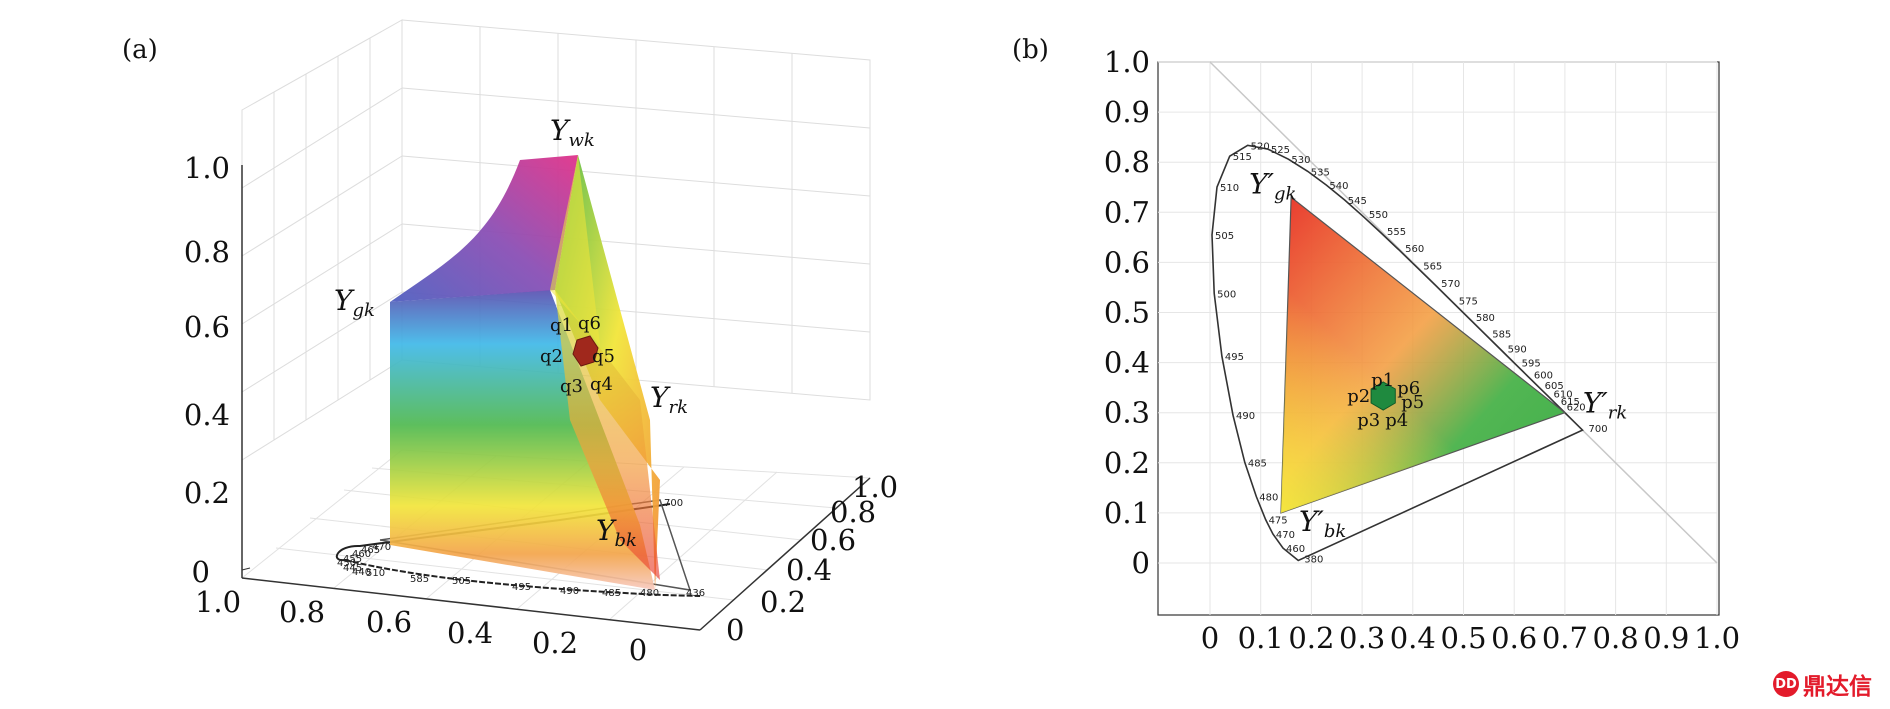 This screenshot has height=709, width=1890. What do you see at coordinates (361, 554) in the screenshot?
I see `locus-label: 460` at bounding box center [361, 554].